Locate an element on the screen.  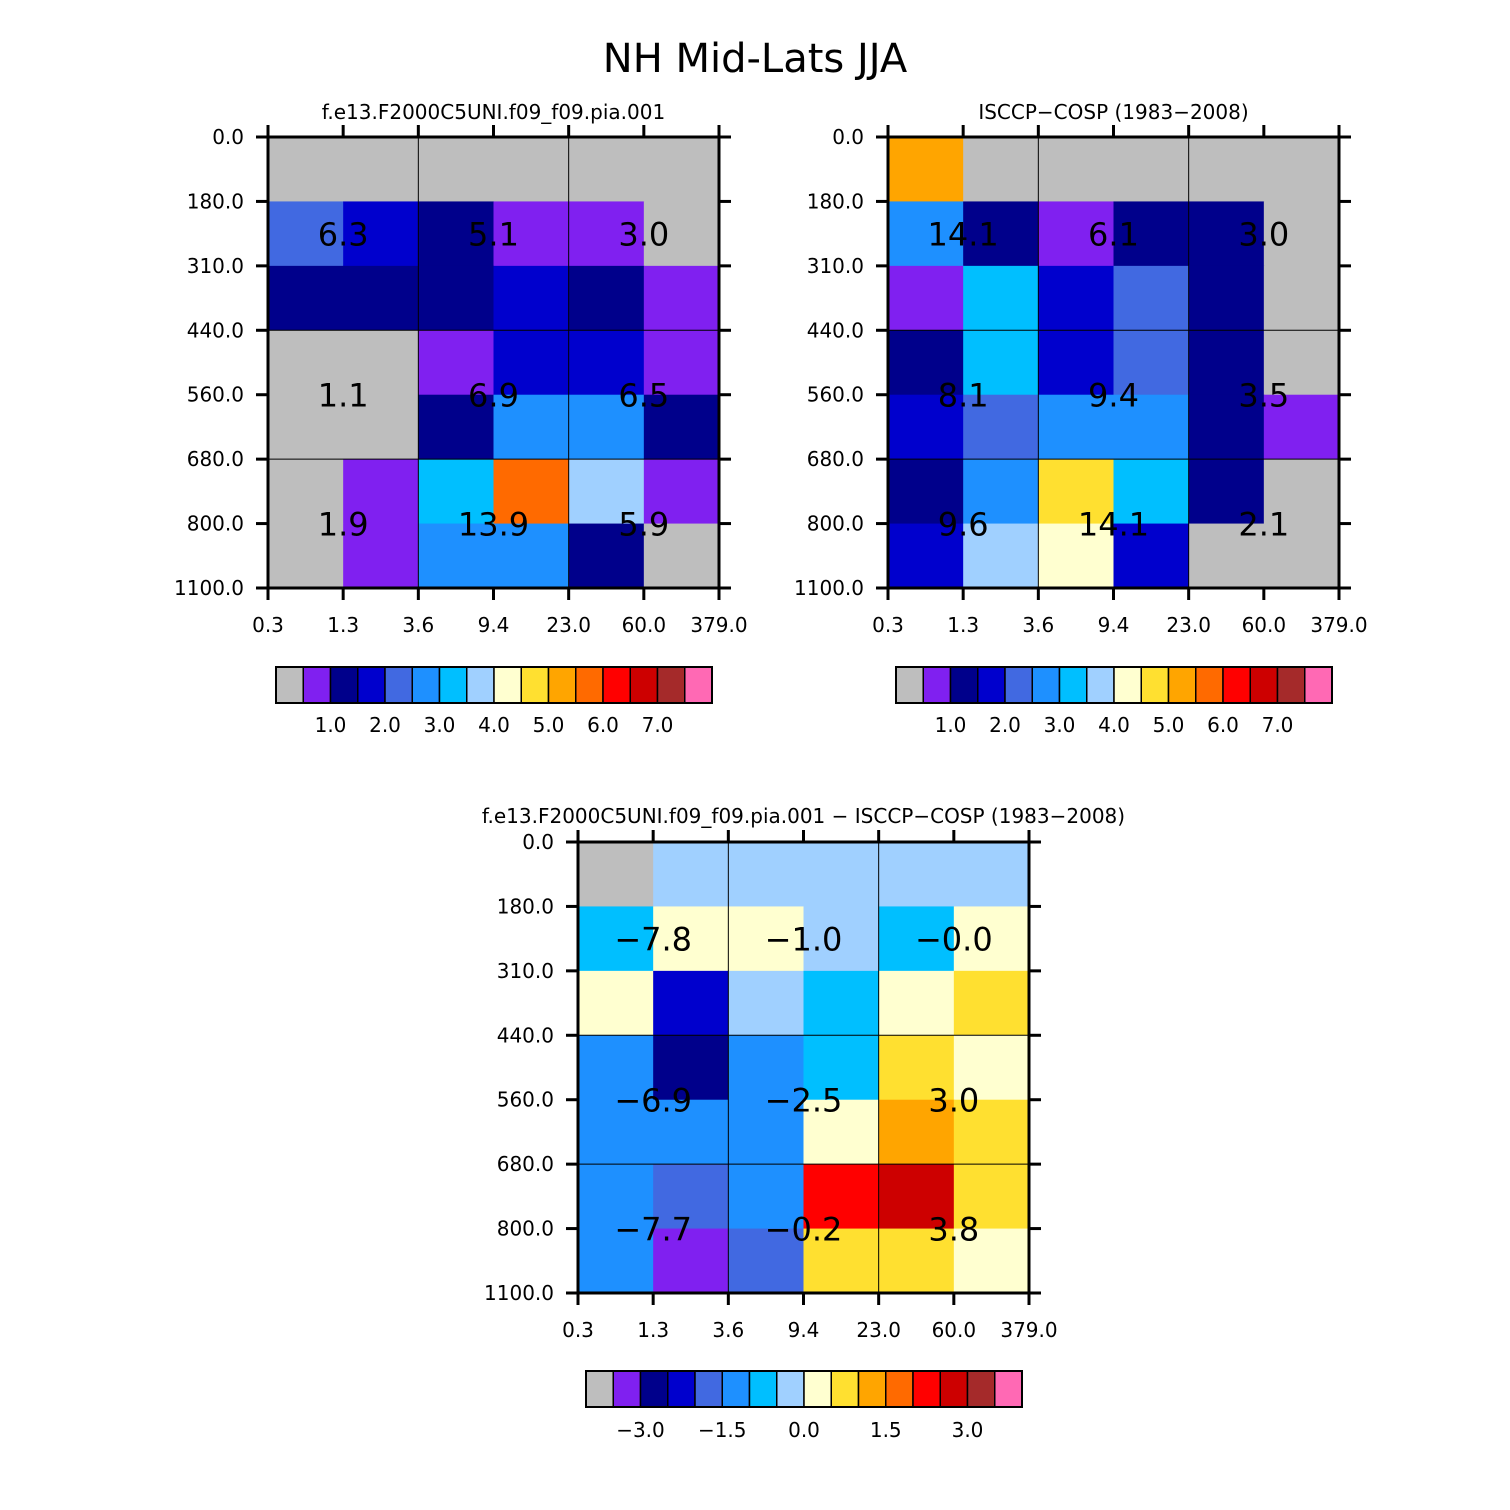
cell-value-label: −6.9 is located at coordinates (653, 1101).